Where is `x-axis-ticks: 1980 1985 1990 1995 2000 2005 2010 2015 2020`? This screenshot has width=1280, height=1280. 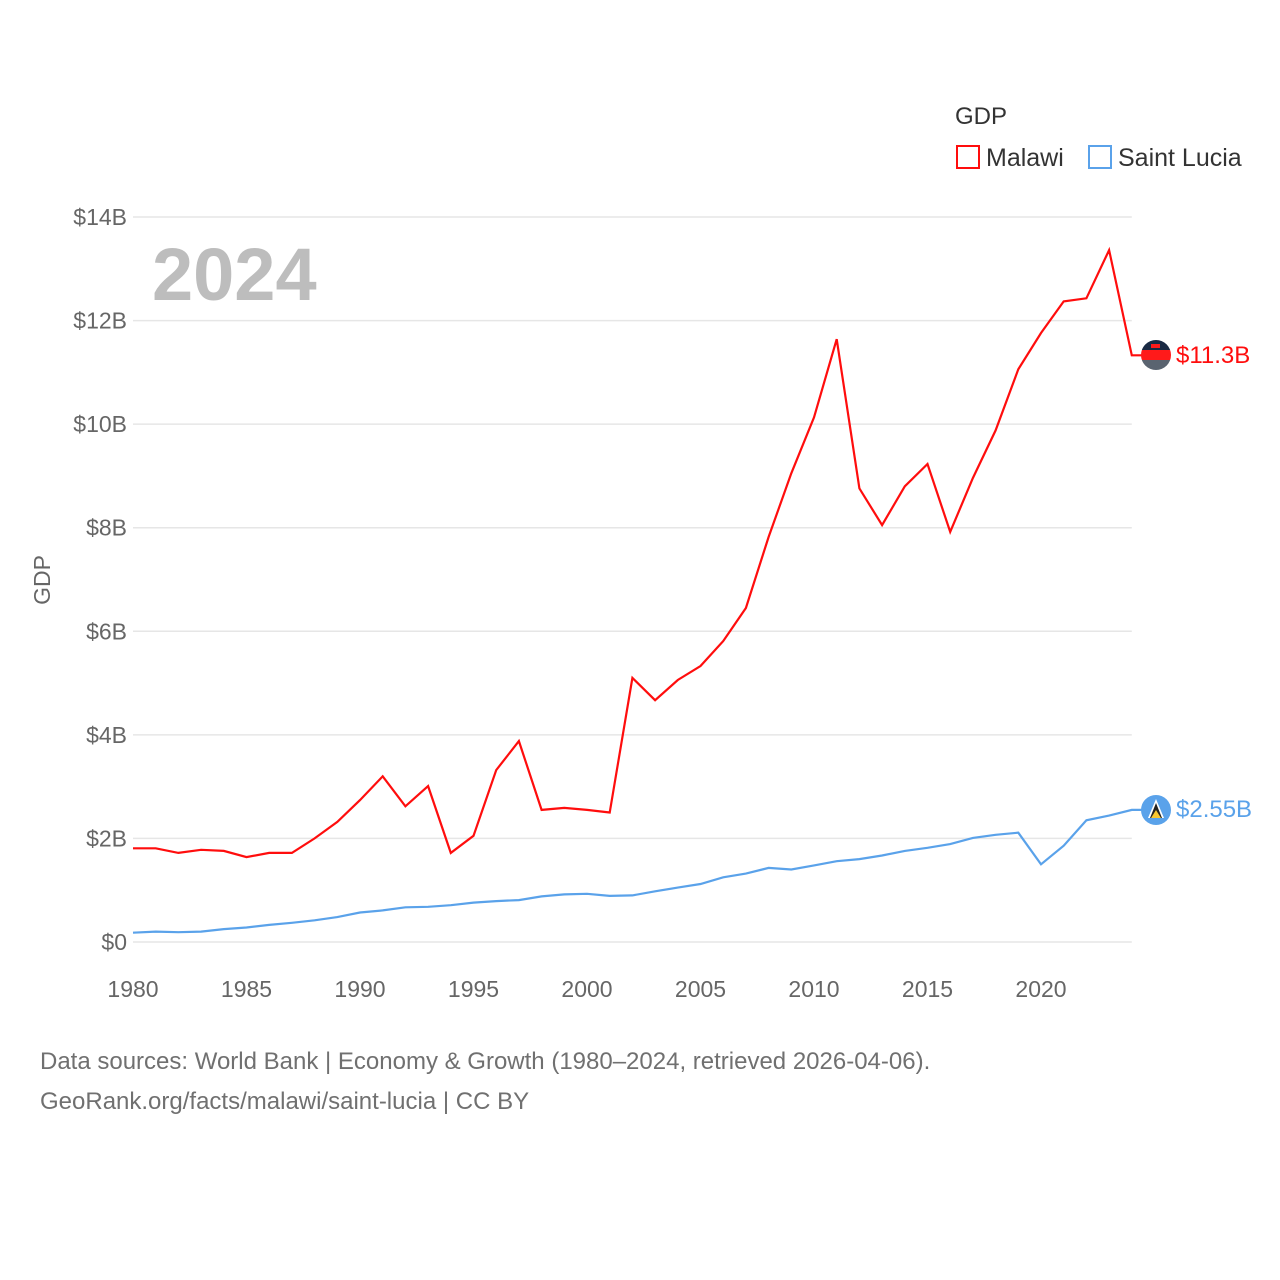 x-axis-ticks: 1980 1985 1990 1995 2000 2005 2010 2015 2020 is located at coordinates (586, 989).